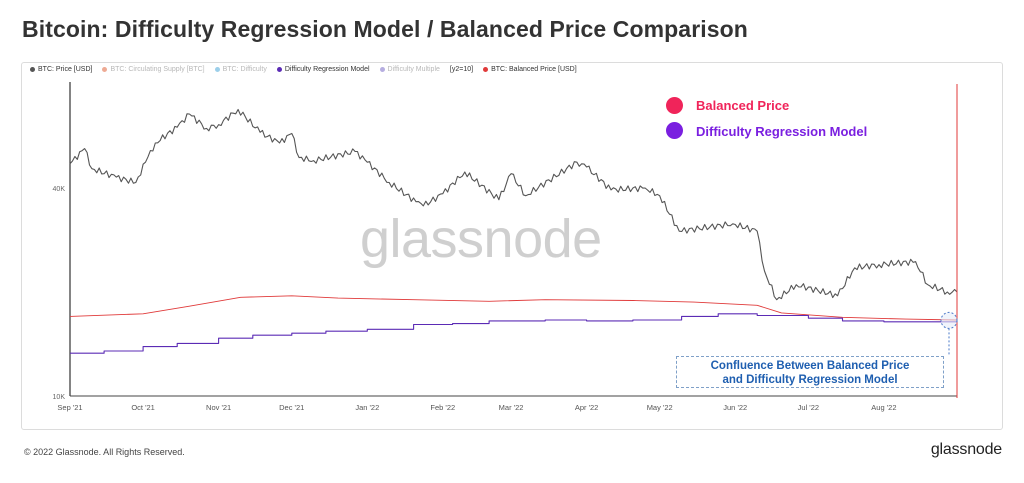 The height and width of the screenshot is (483, 1024). What do you see at coordinates (966, 449) in the screenshot?
I see `footer-logo: glassnode` at bounding box center [966, 449].